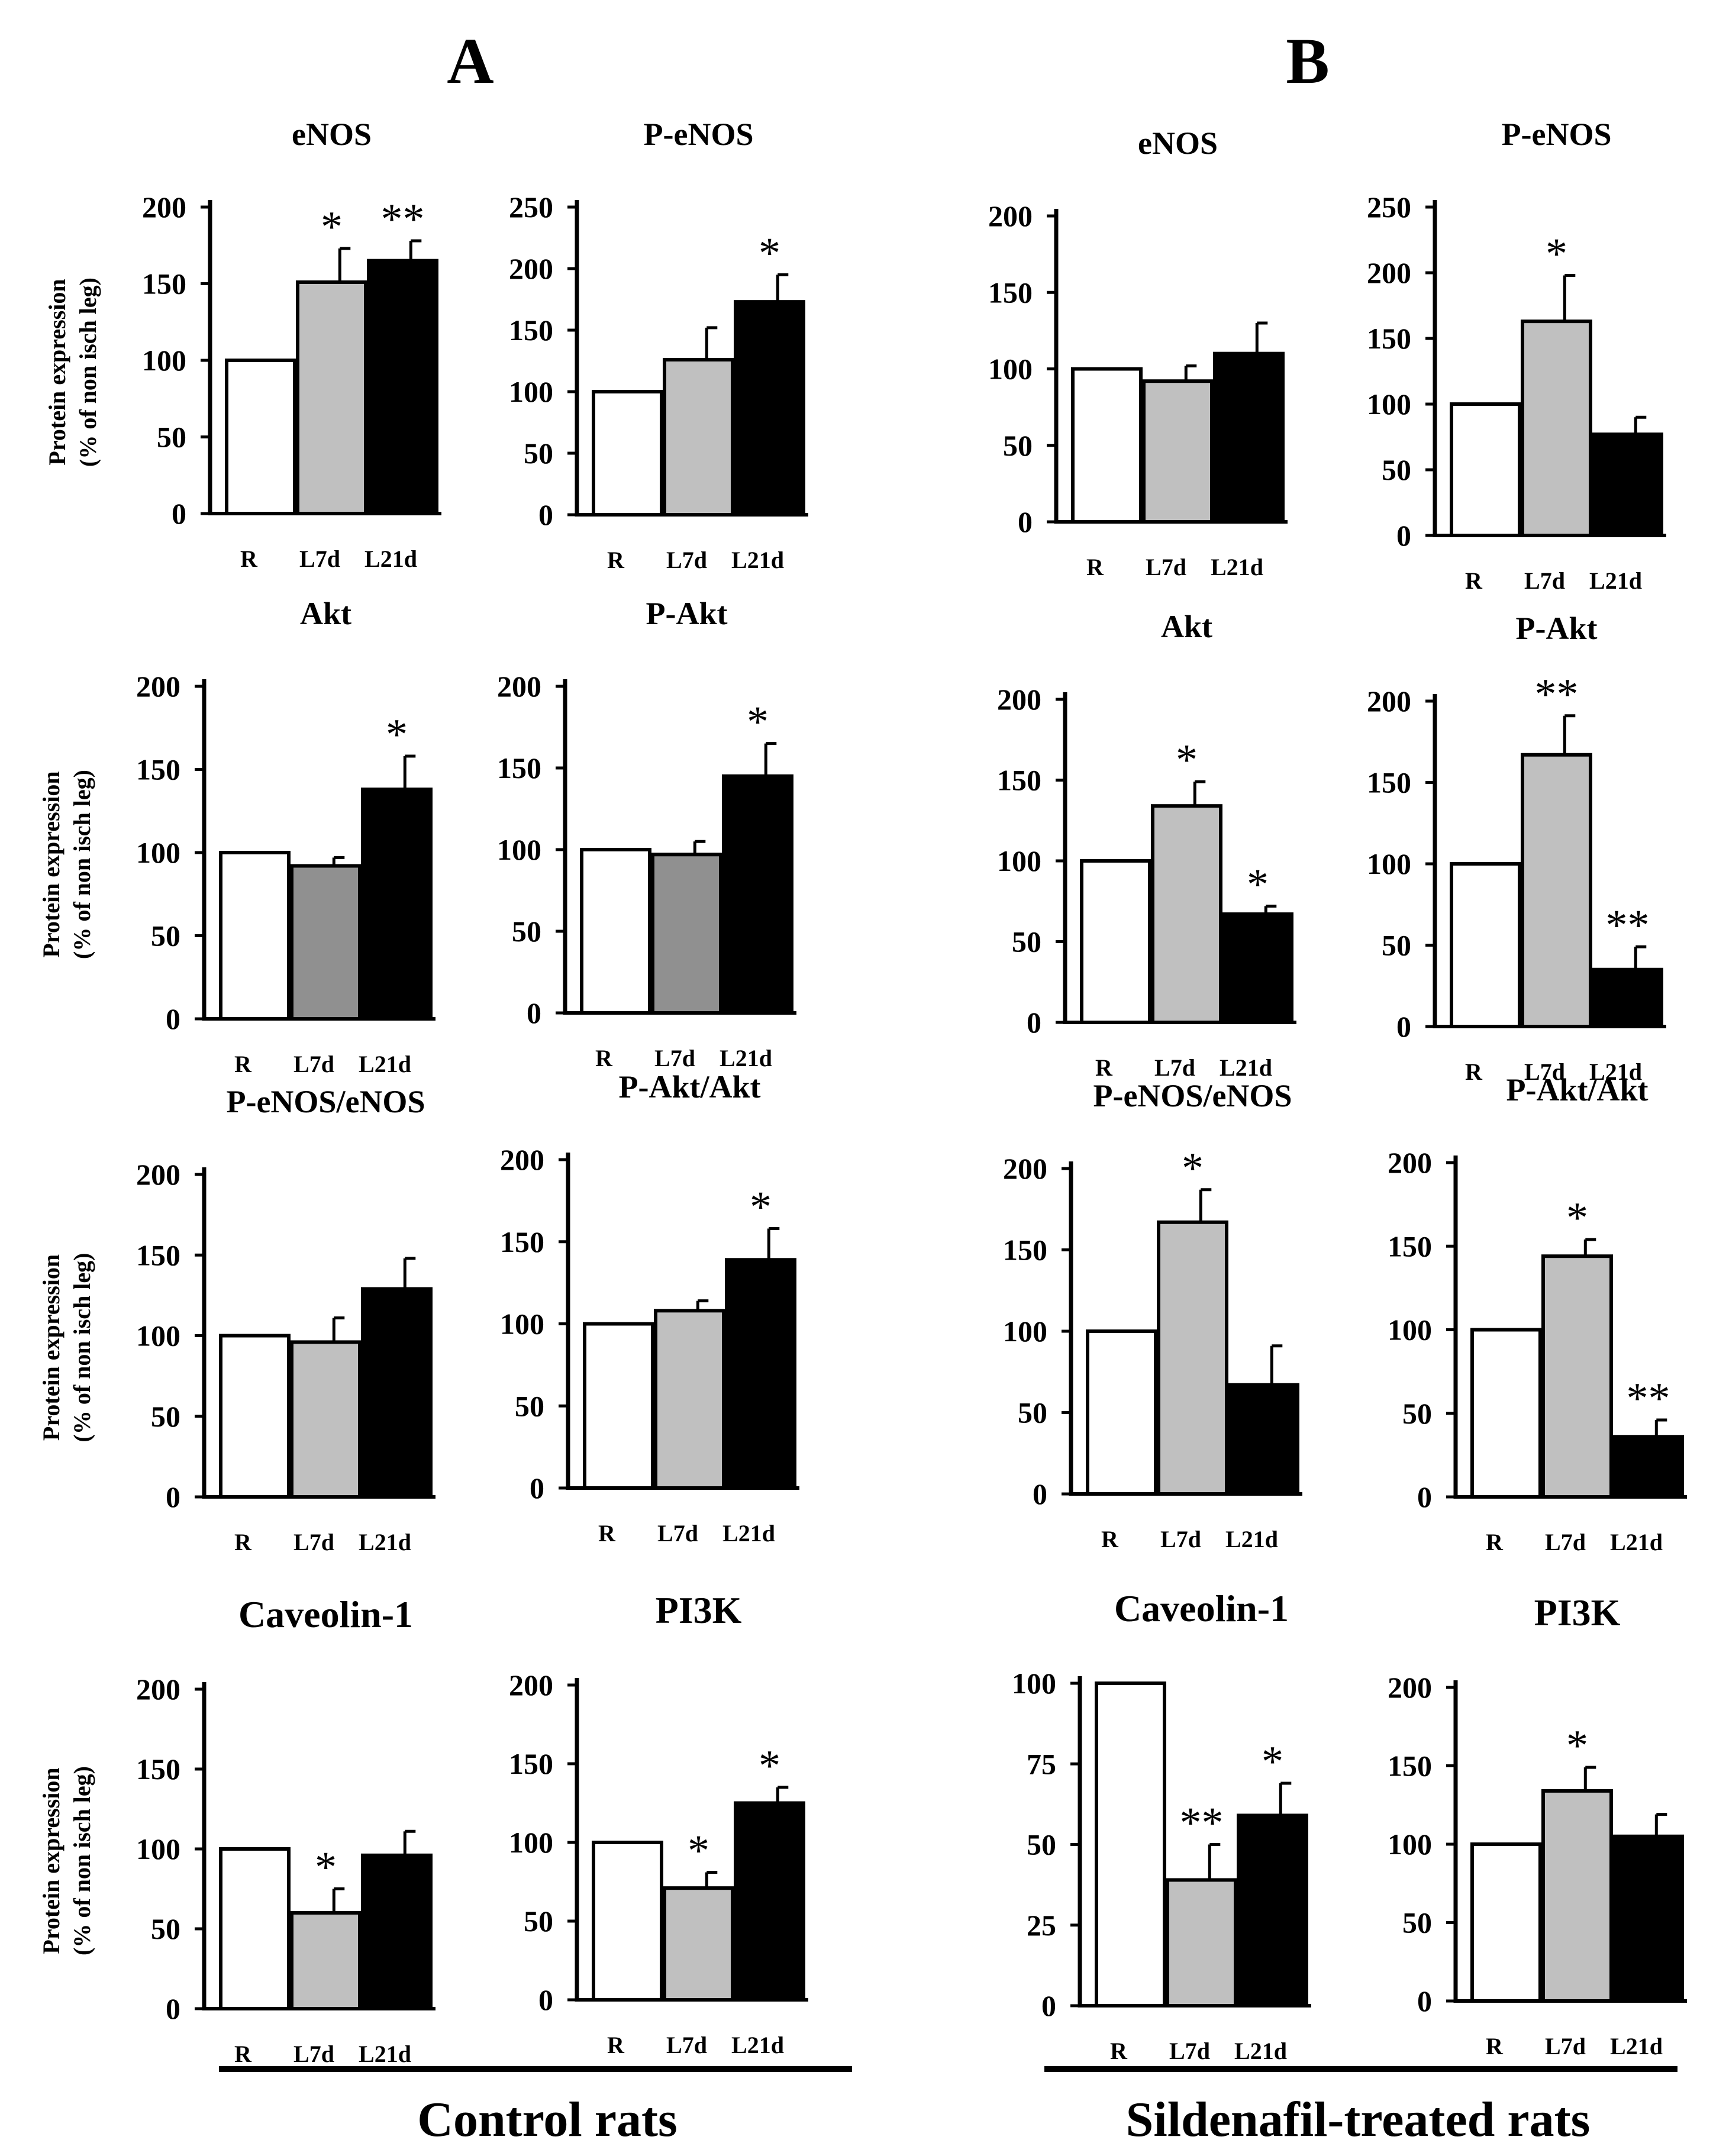  What do you see at coordinates (547, 2119) in the screenshot?
I see `control-group-label: Control rats` at bounding box center [547, 2119].